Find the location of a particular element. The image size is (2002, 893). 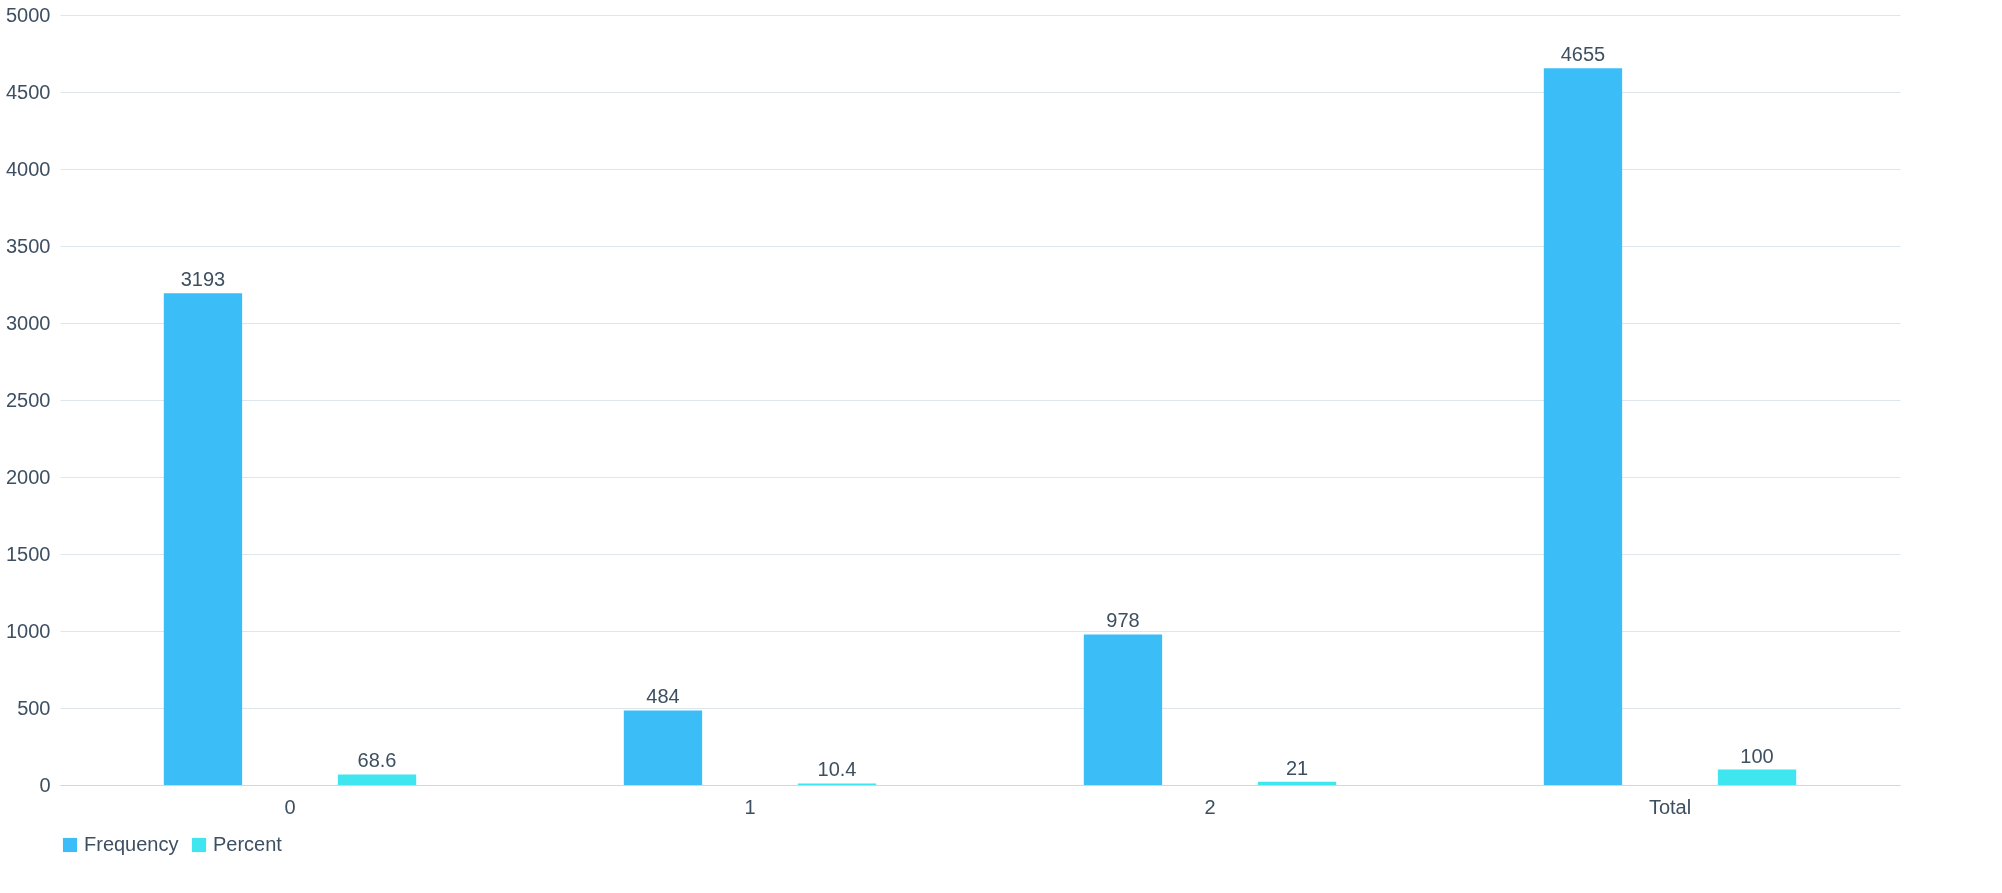

data-label: 21 is located at coordinates (1297, 767).